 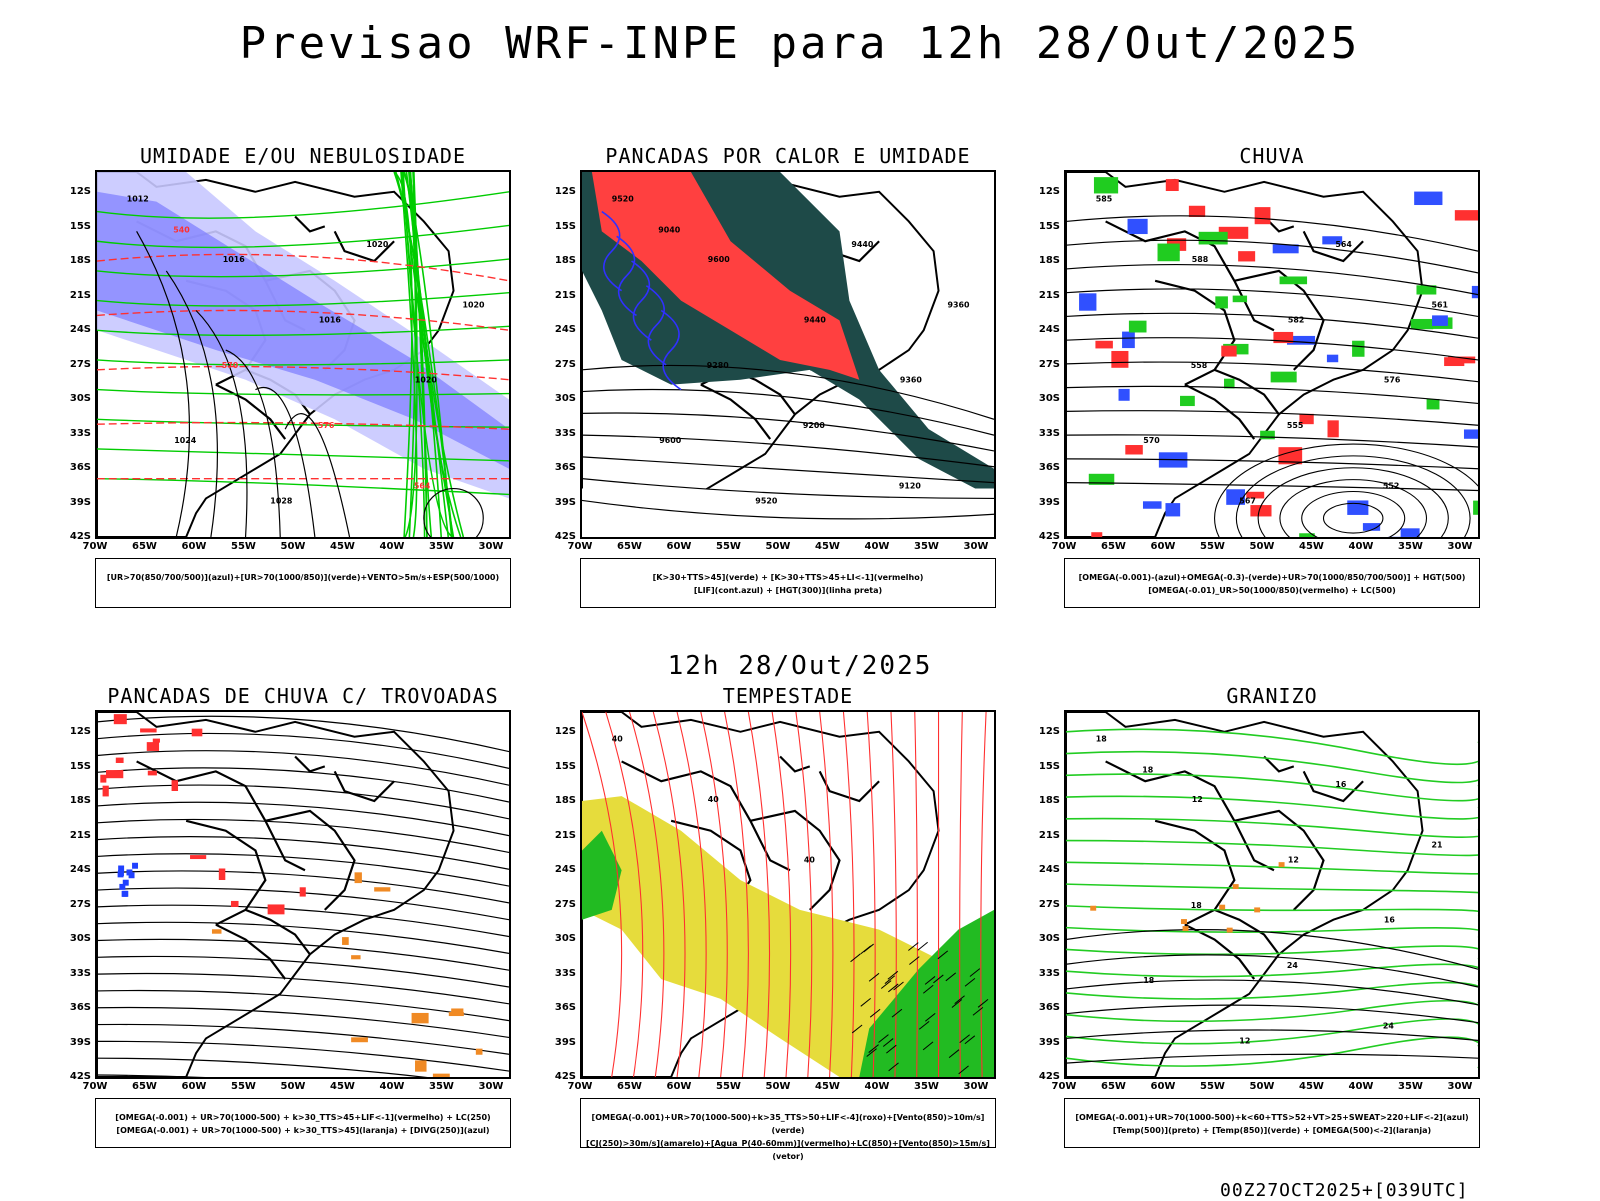 I want to click on contour-label: 1028, so click(x=281, y=500).